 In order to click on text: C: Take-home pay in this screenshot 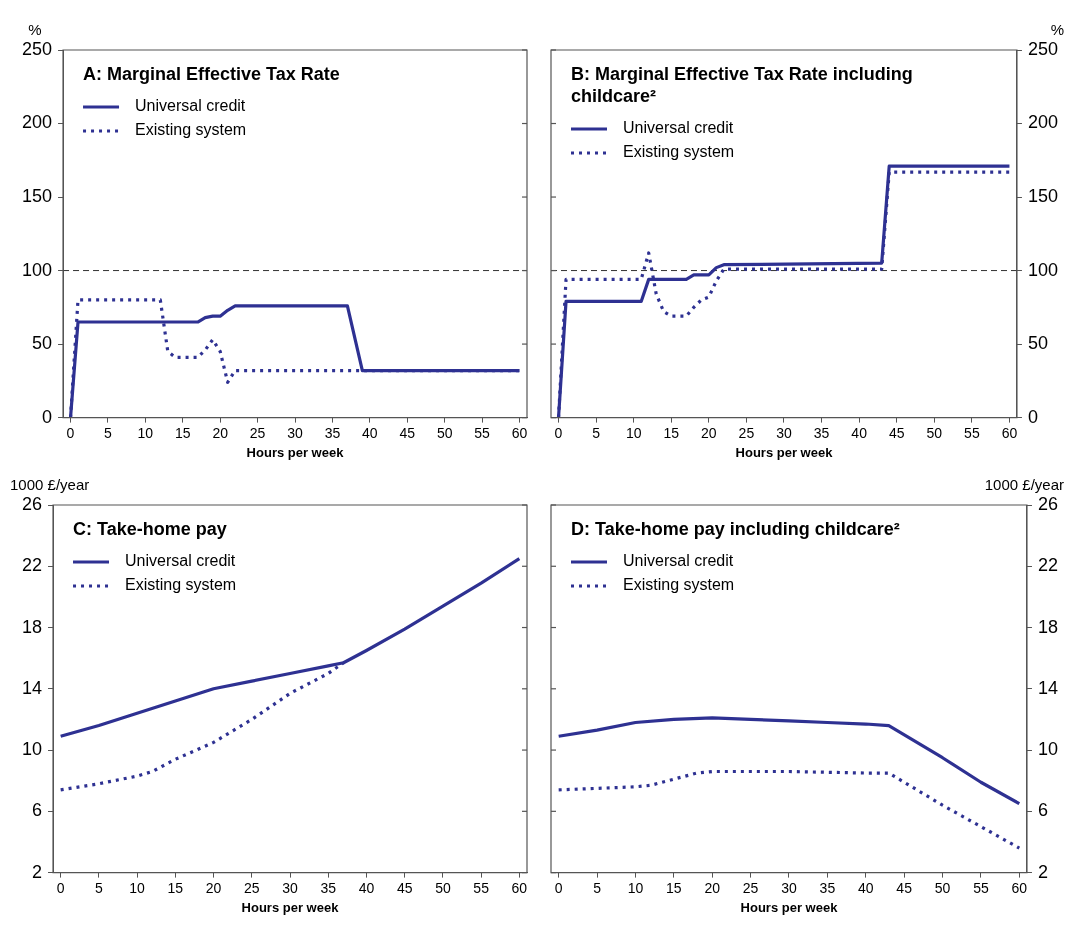, I will do `click(150, 529)`.